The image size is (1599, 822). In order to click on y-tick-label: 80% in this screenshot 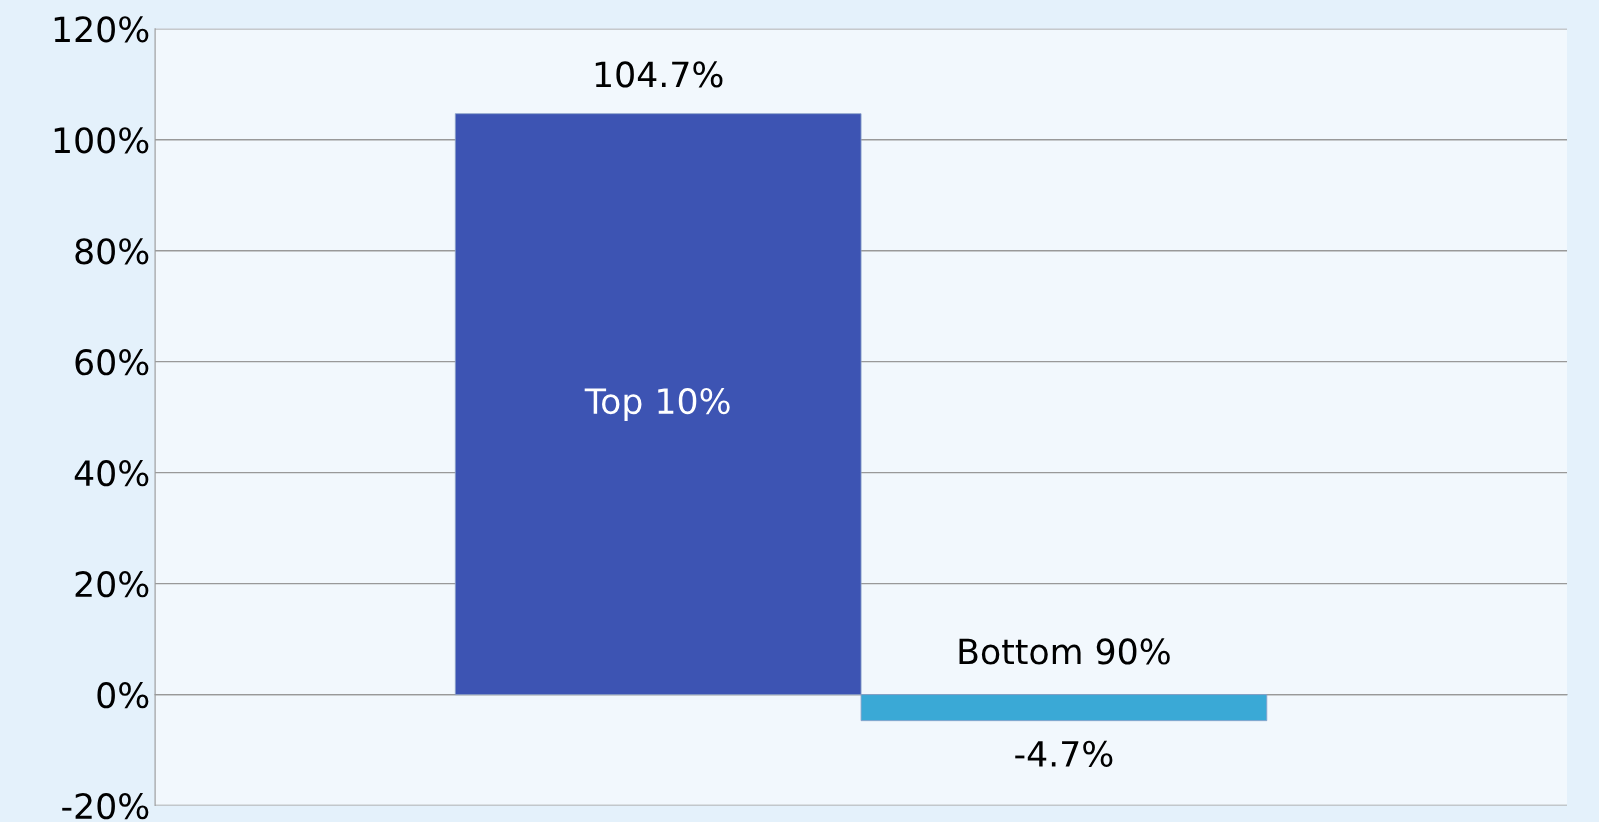, I will do `click(112, 251)`.